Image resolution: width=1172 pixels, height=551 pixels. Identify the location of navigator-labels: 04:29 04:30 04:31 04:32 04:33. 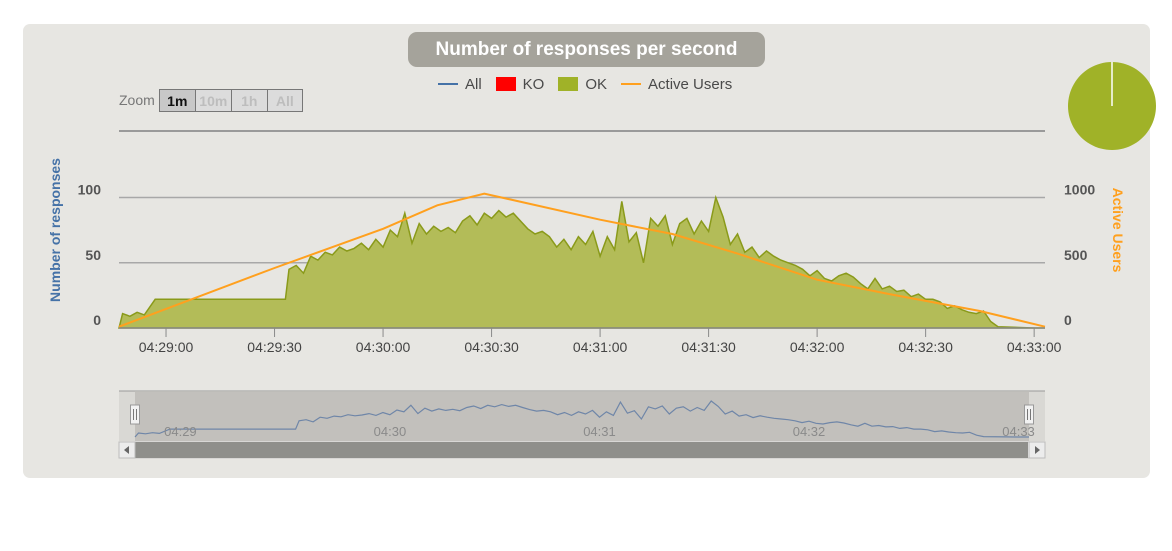
(599, 431).